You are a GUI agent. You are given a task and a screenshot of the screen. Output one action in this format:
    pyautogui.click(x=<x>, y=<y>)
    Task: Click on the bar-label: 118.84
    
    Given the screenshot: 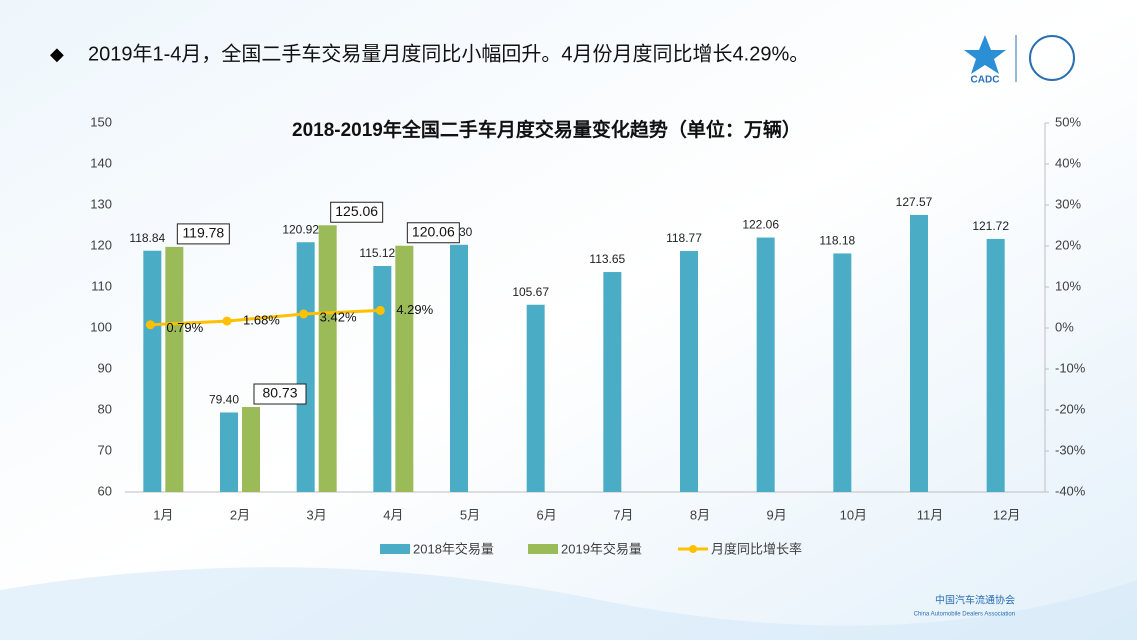 What is the action you would take?
    pyautogui.click(x=147, y=238)
    